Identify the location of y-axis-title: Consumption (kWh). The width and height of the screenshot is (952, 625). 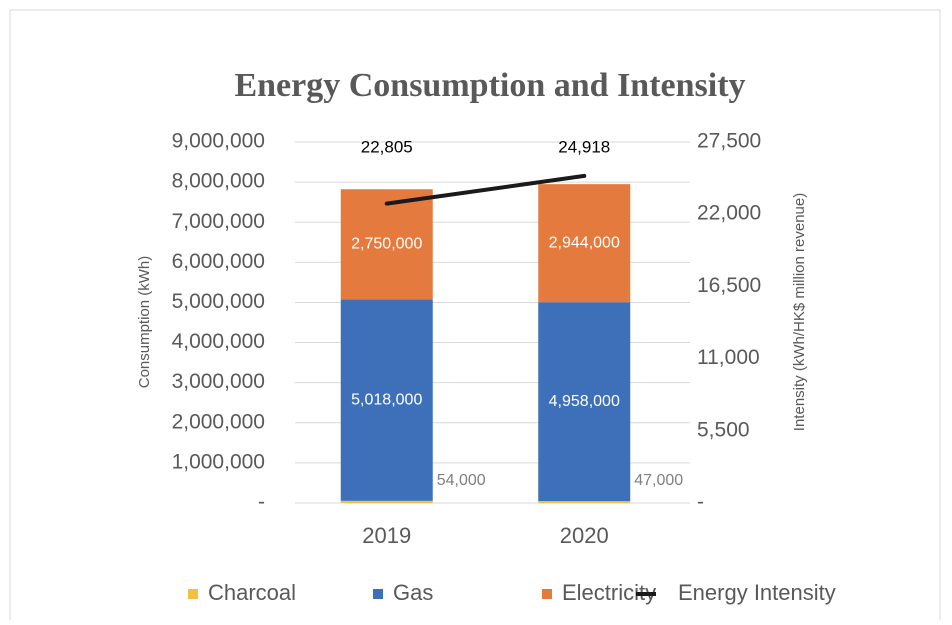
(144, 322).